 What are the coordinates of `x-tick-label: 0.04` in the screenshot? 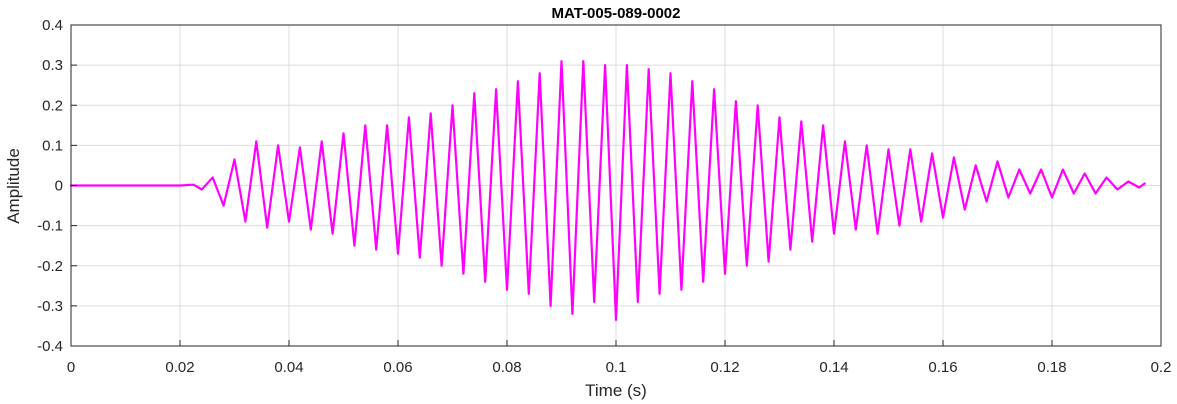 It's located at (288, 367).